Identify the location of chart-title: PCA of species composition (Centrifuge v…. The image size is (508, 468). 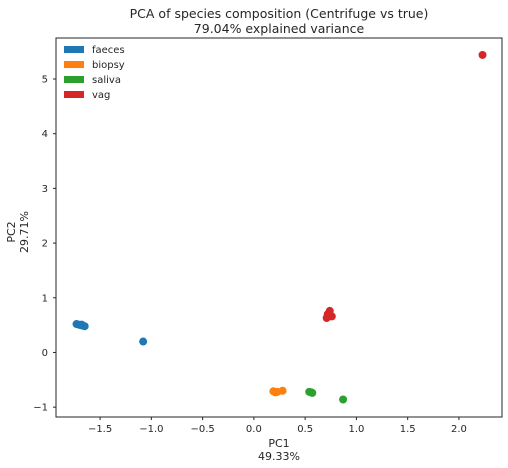
(279, 13).